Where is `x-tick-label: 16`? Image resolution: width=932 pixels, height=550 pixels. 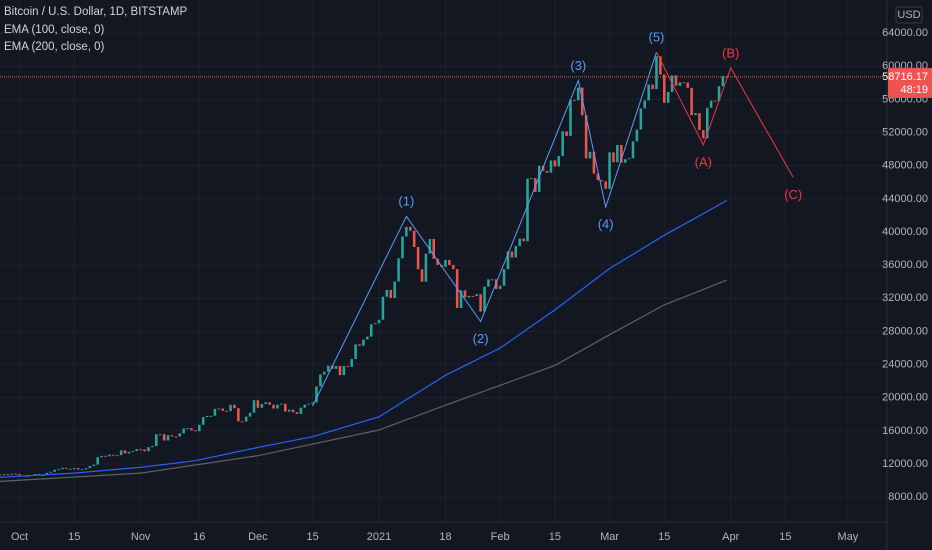
x-tick-label: 16 is located at coordinates (199, 537).